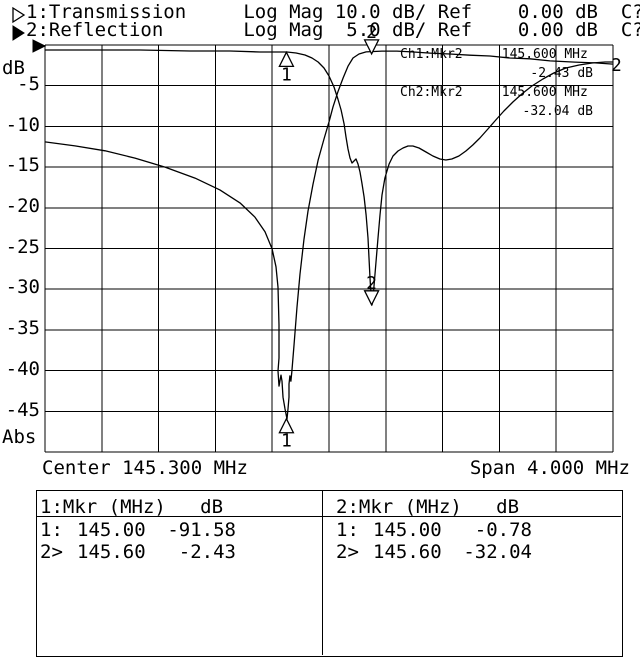 This screenshot has height=659, width=640. Describe the element at coordinates (616, 65) in the screenshot. I see `trace-end-channel-label: 2` at that location.